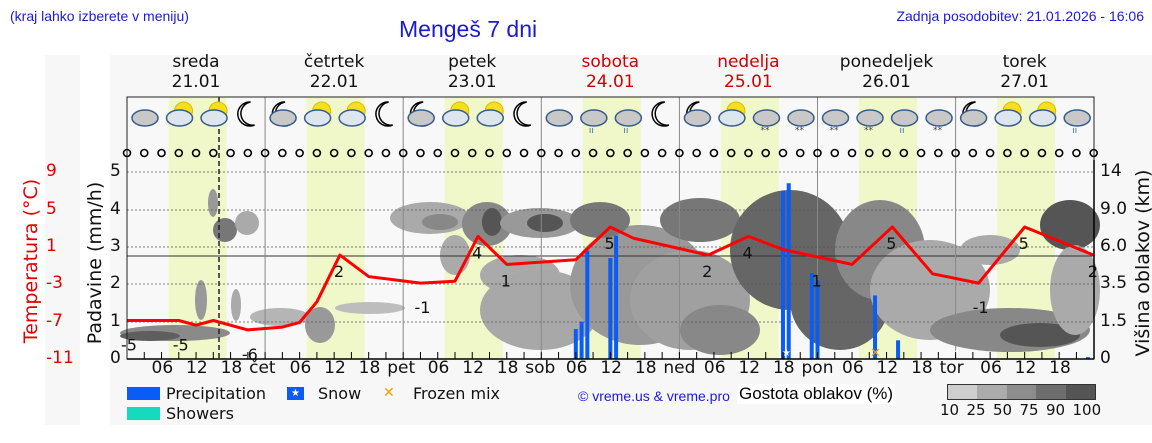 This screenshot has height=443, width=1152. I want to click on day-header-4: nedelja 25.01, so click(748, 72).